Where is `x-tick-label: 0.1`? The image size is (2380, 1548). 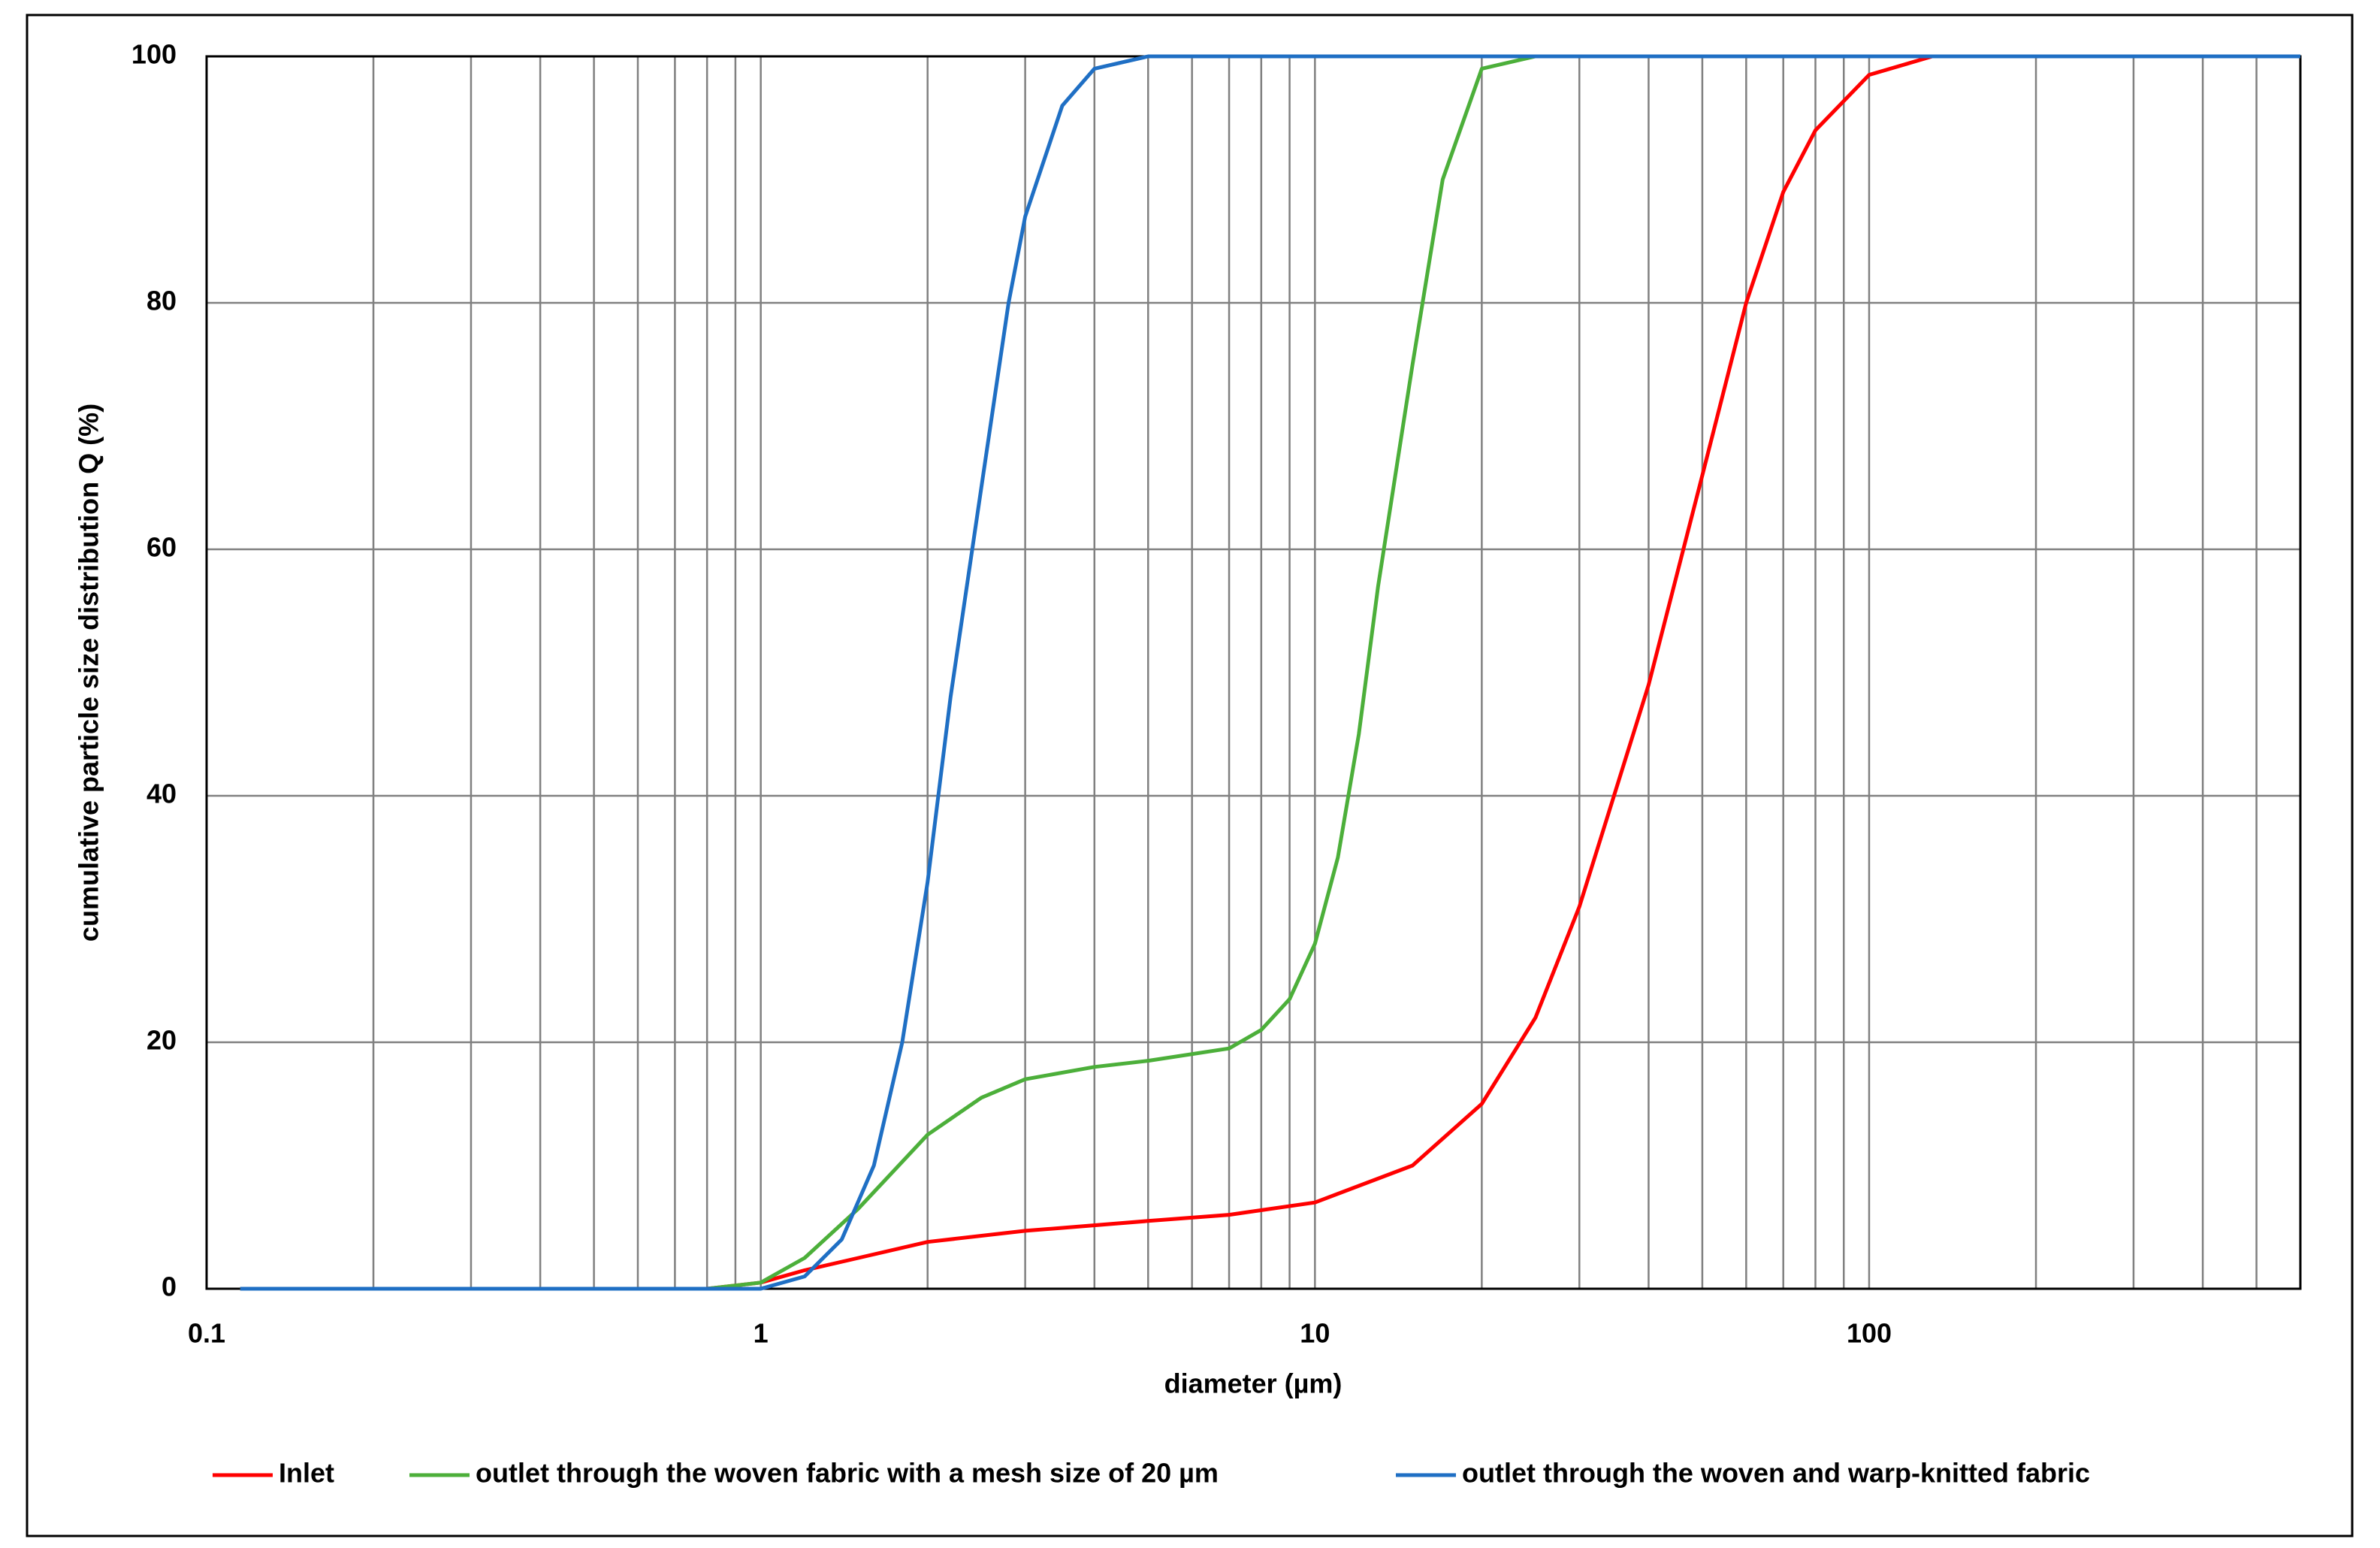
x-tick-label: 0.1 is located at coordinates (206, 1333).